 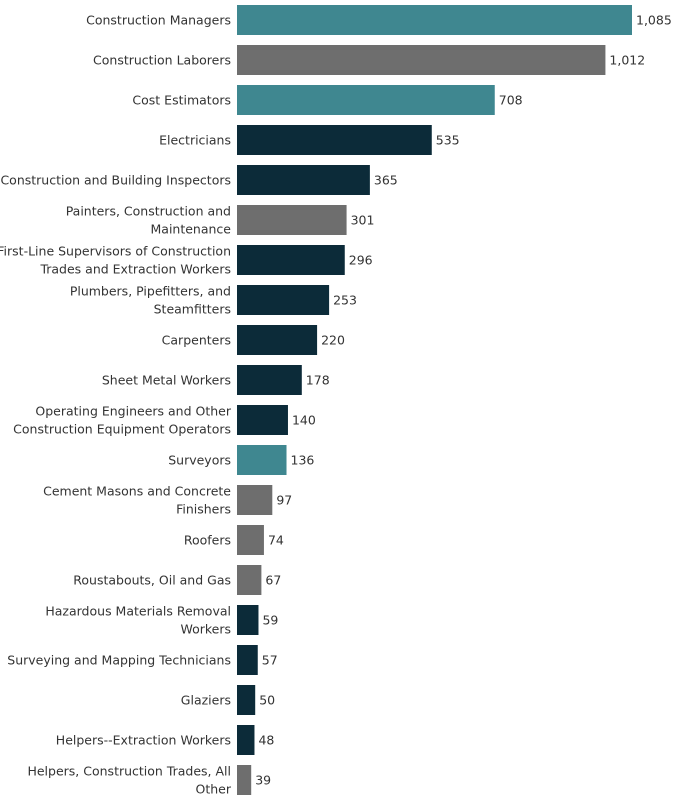 I want to click on category-label: Construction and Building Inspectors, so click(x=115, y=180).